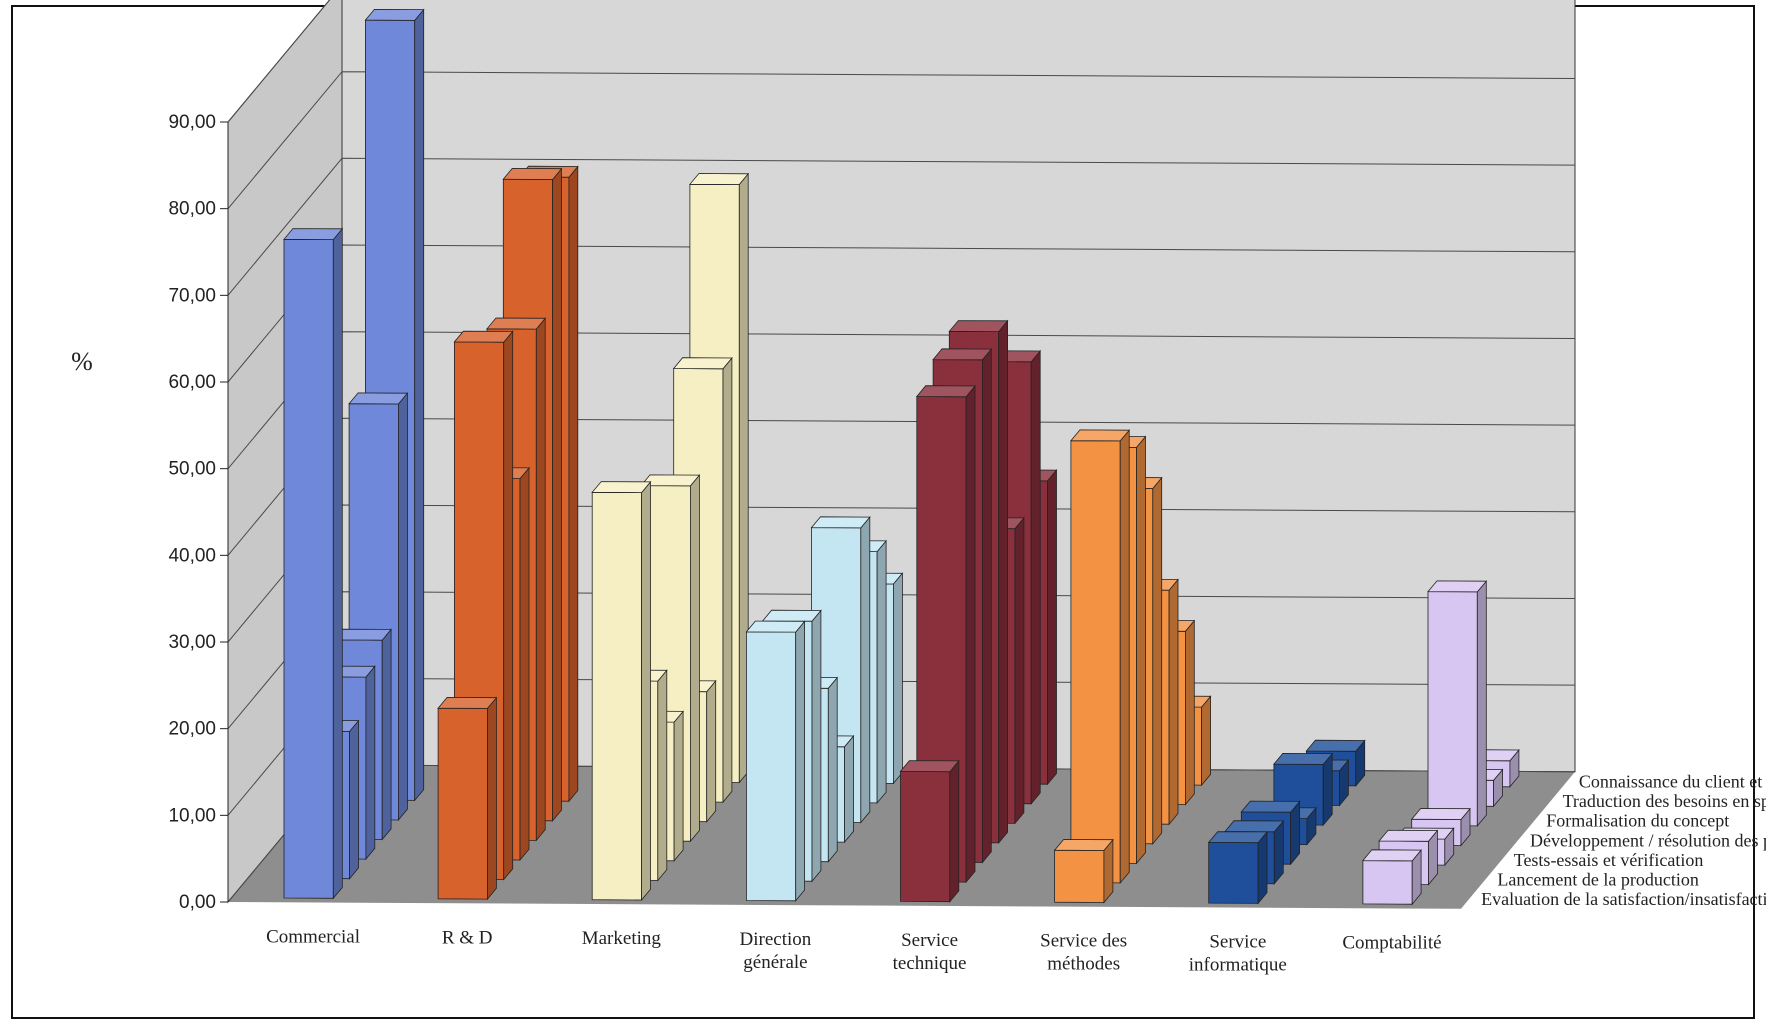 The height and width of the screenshot is (1024, 1766). Describe the element at coordinates (776, 951) in the screenshot. I see `x-tick-label: Direction générale` at that location.